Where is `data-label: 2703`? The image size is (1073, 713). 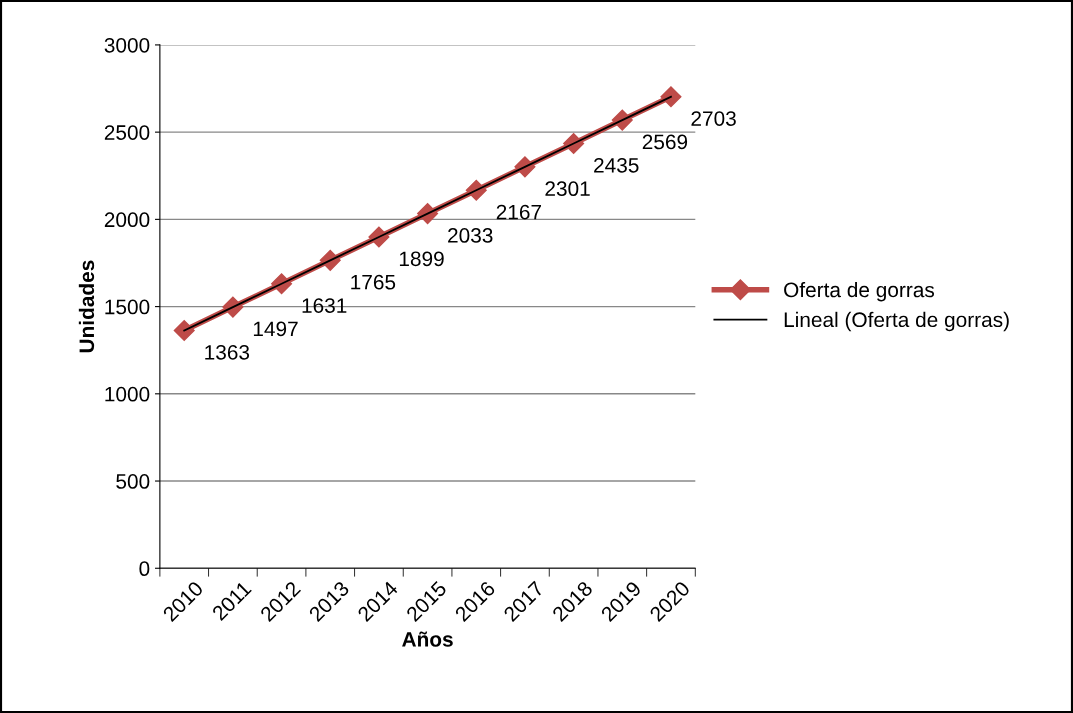 data-label: 2703 is located at coordinates (713, 118).